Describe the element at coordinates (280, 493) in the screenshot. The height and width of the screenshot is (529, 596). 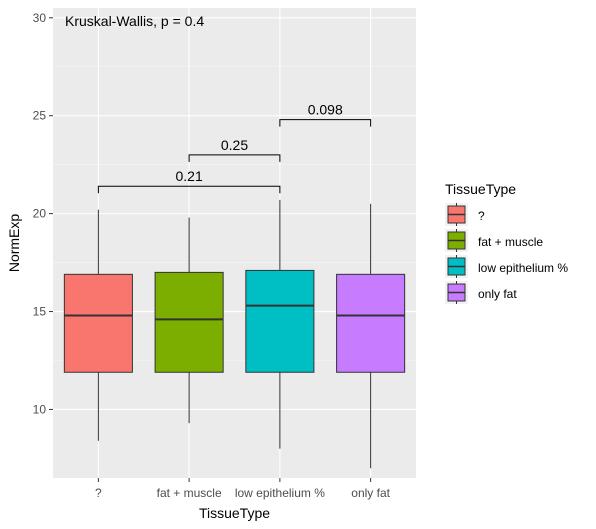
I see `x-tick-label: low epithelium %` at that location.